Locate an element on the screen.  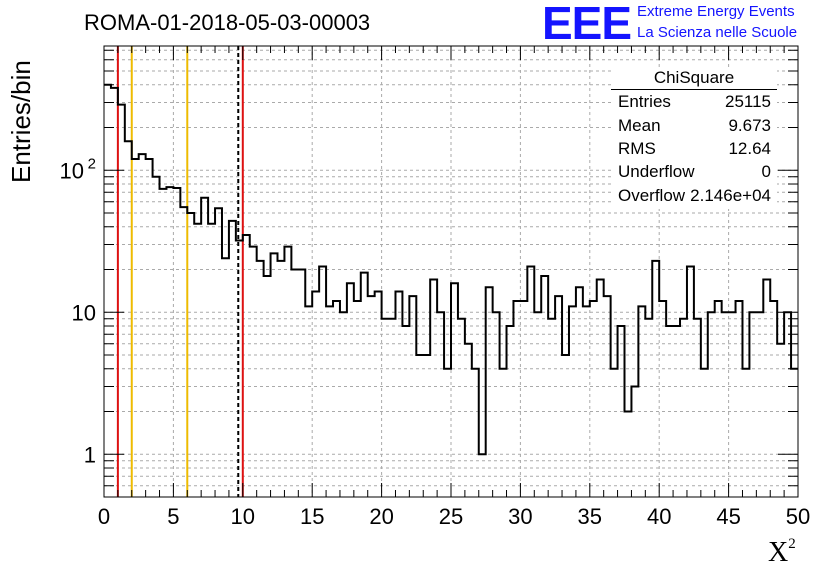
x-tick-label: 45 is located at coordinates (728, 516).